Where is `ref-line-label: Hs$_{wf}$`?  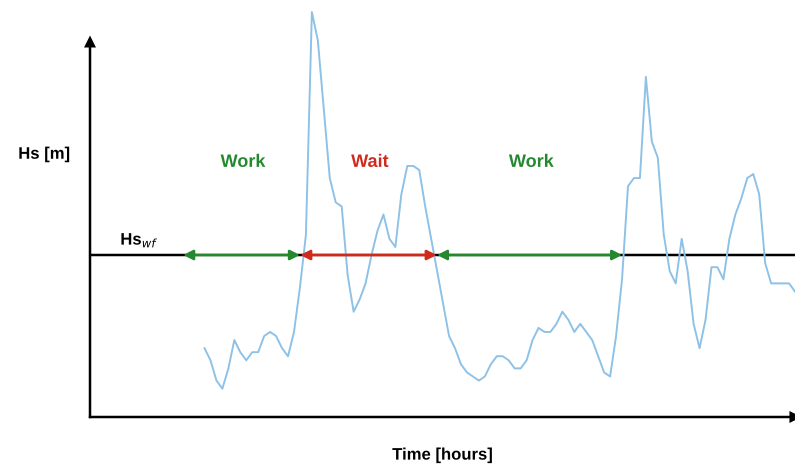 ref-line-label: Hs$_{wf}$ is located at coordinates (139, 240).